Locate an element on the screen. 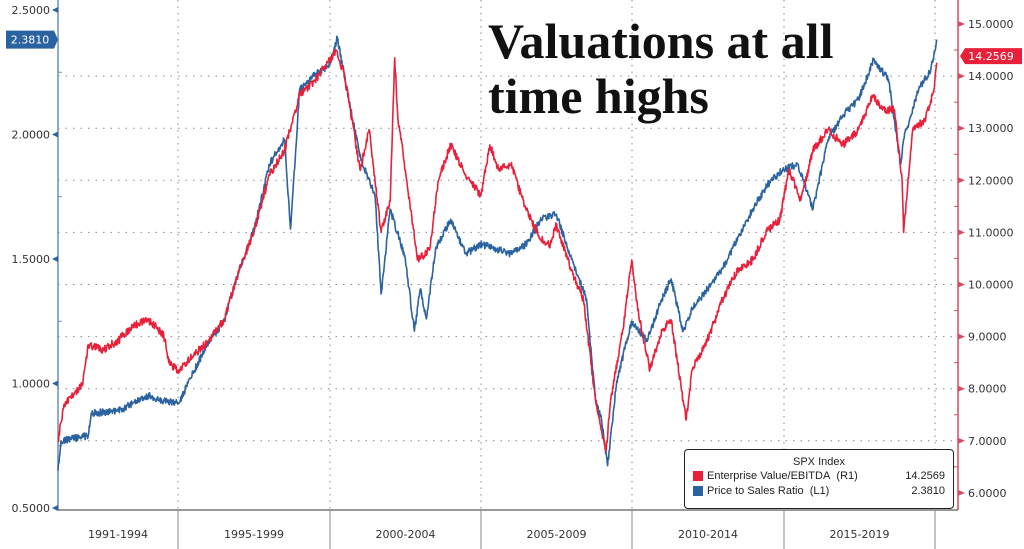 This screenshot has width=1024, height=549. x-period-label: 1991-1994 is located at coordinates (118, 534).